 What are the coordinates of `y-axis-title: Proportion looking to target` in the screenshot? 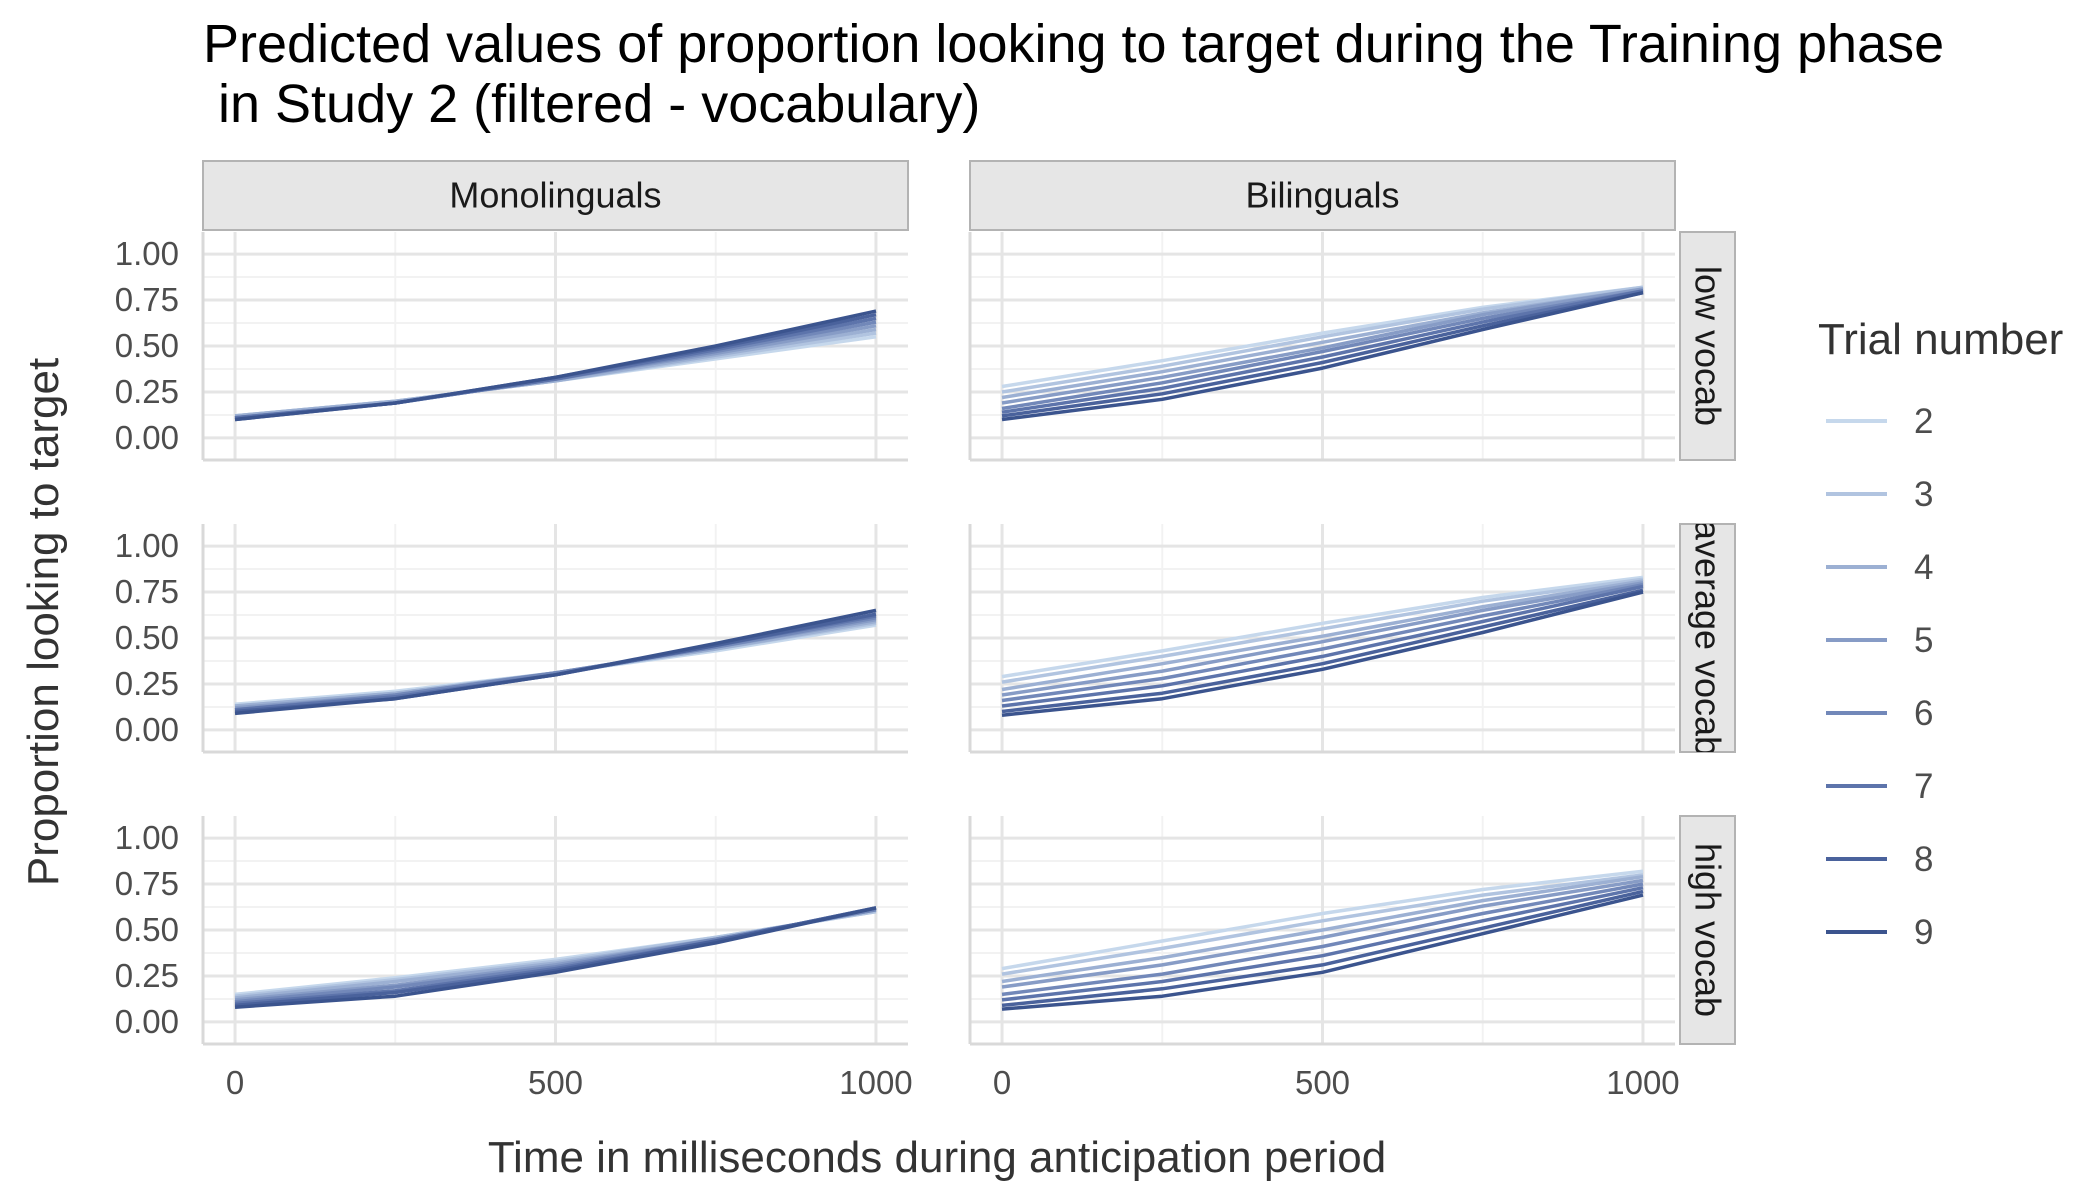 It's located at (43, 622).